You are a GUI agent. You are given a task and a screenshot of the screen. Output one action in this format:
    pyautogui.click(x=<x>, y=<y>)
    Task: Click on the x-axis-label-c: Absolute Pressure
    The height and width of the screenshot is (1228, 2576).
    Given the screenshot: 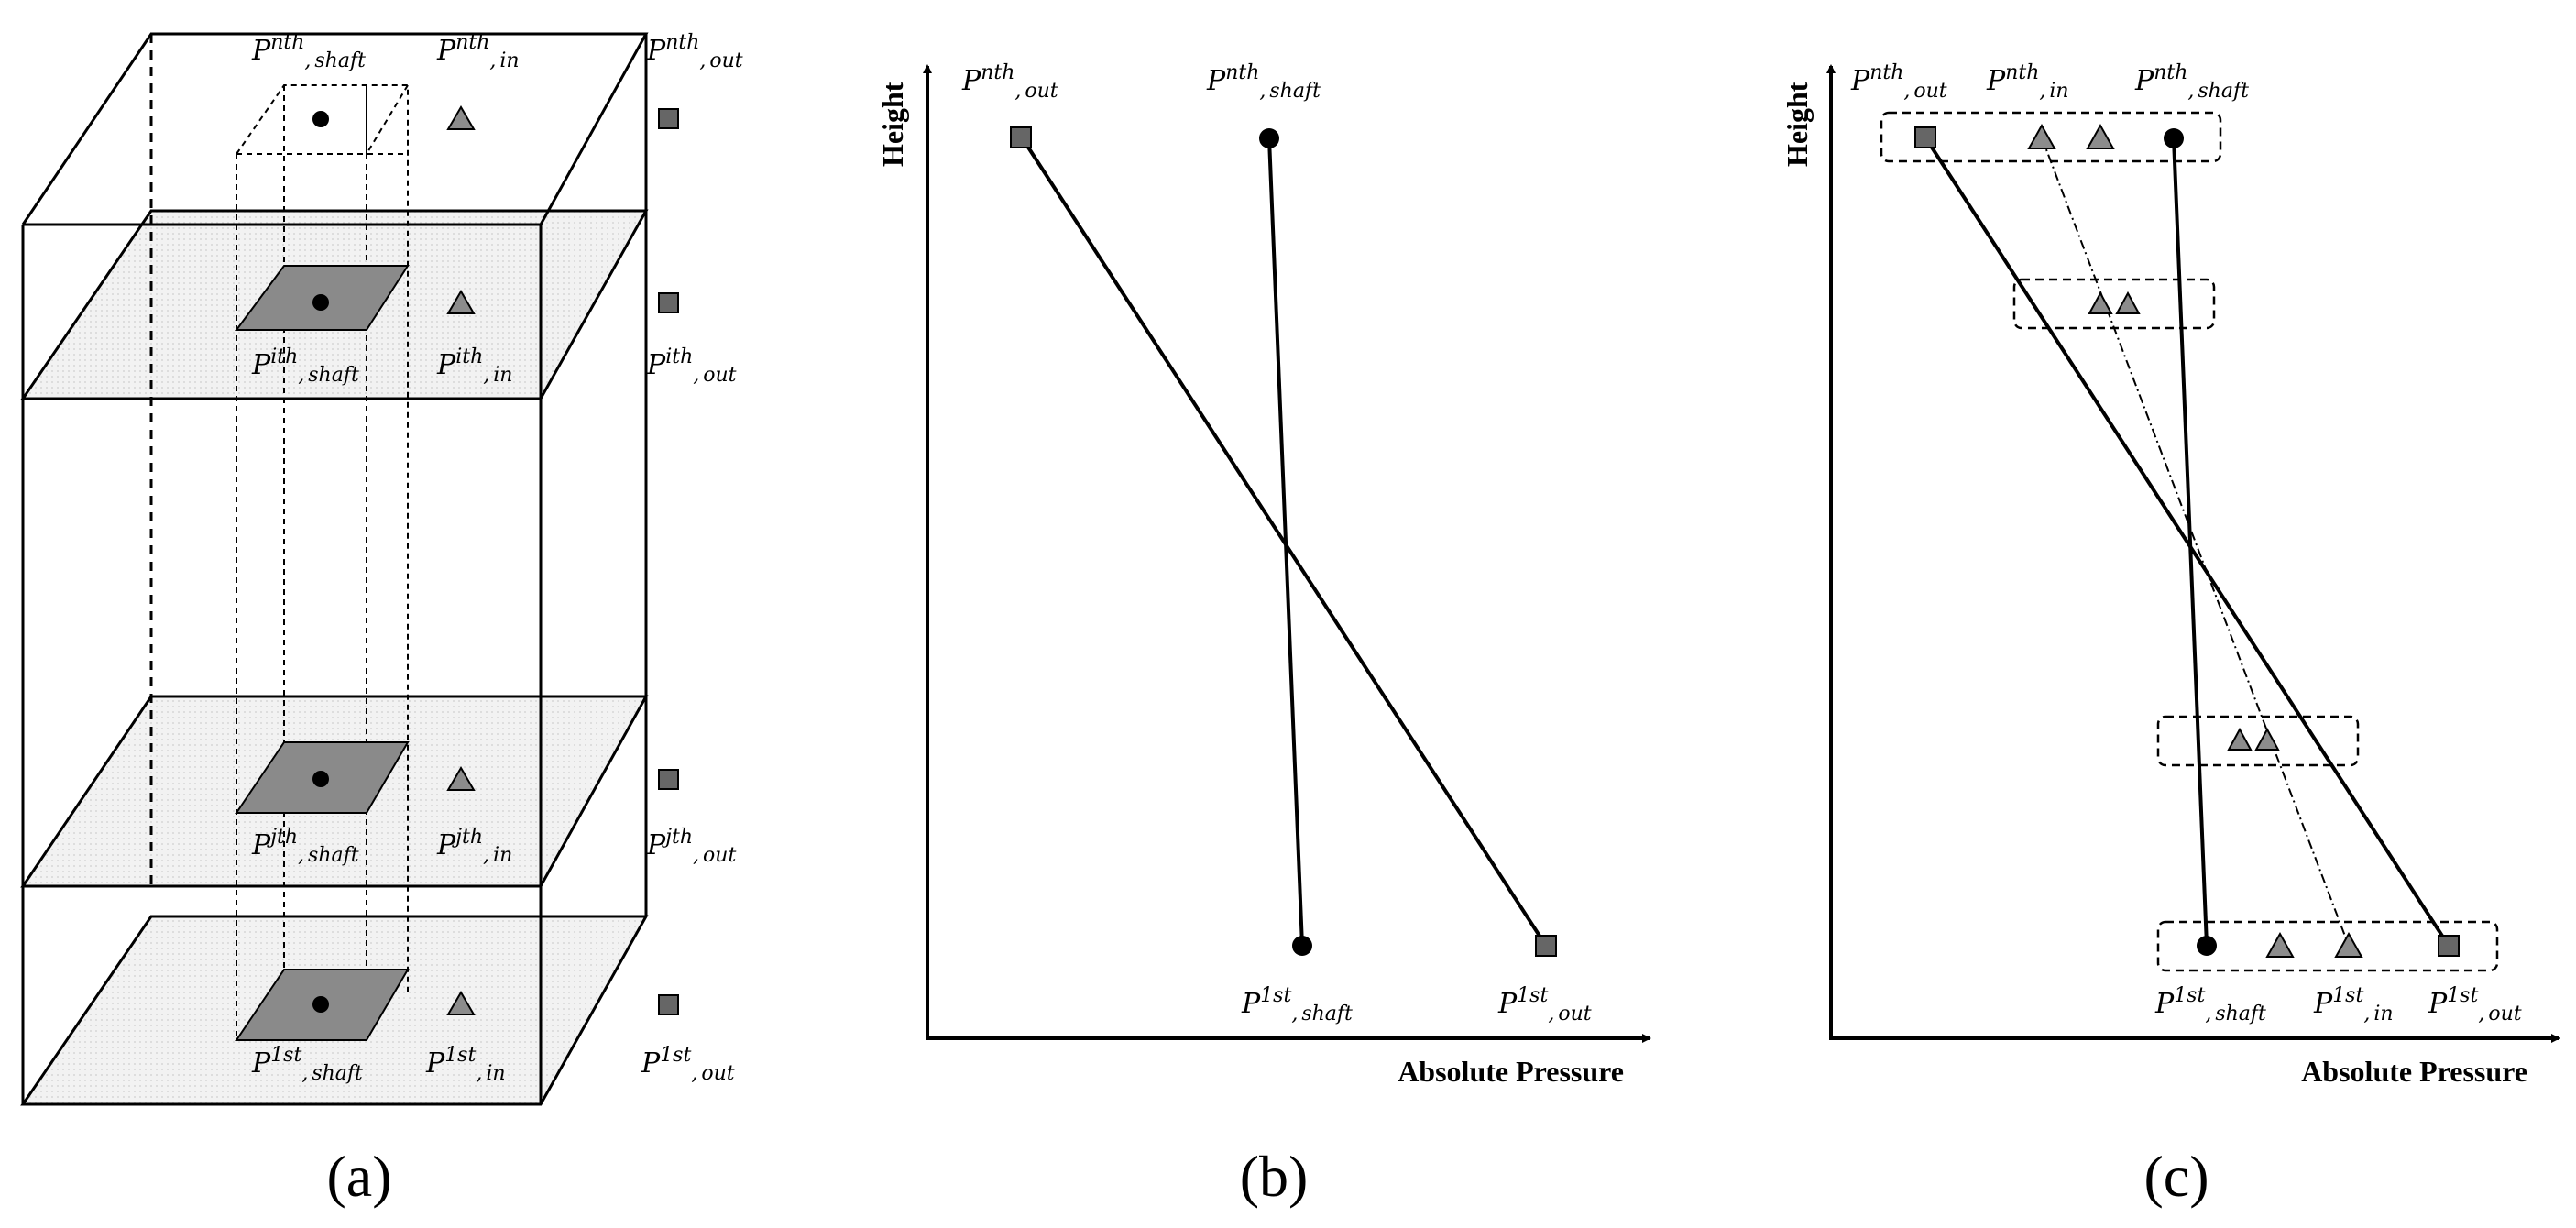 What is the action you would take?
    pyautogui.click(x=2414, y=1071)
    